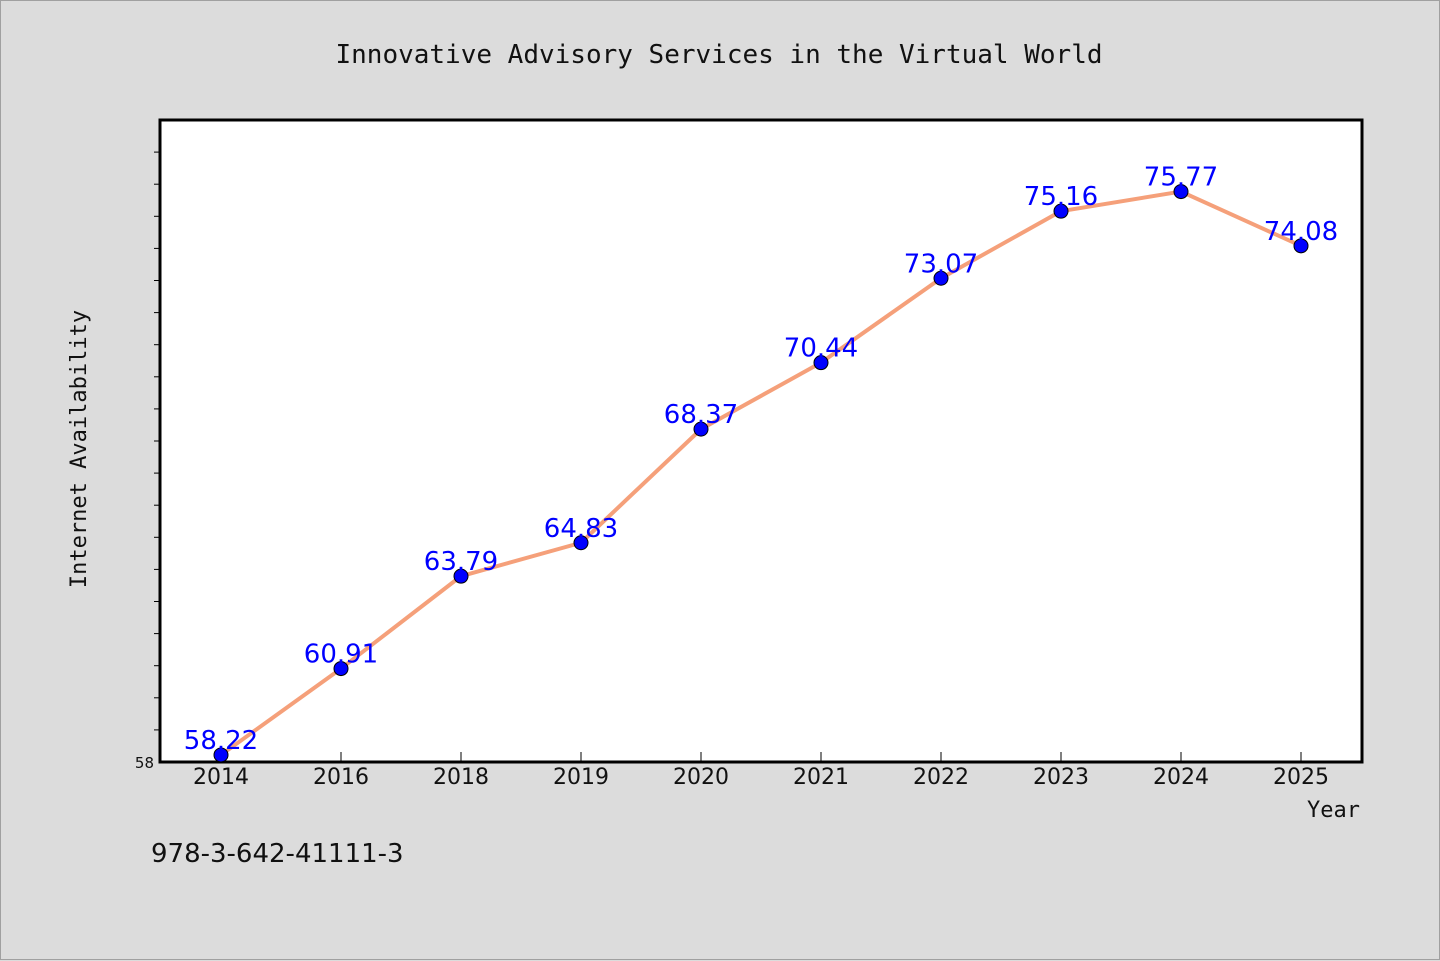 This screenshot has height=961, width=1440. What do you see at coordinates (1333, 810) in the screenshot?
I see `x-axis-label: Year` at bounding box center [1333, 810].